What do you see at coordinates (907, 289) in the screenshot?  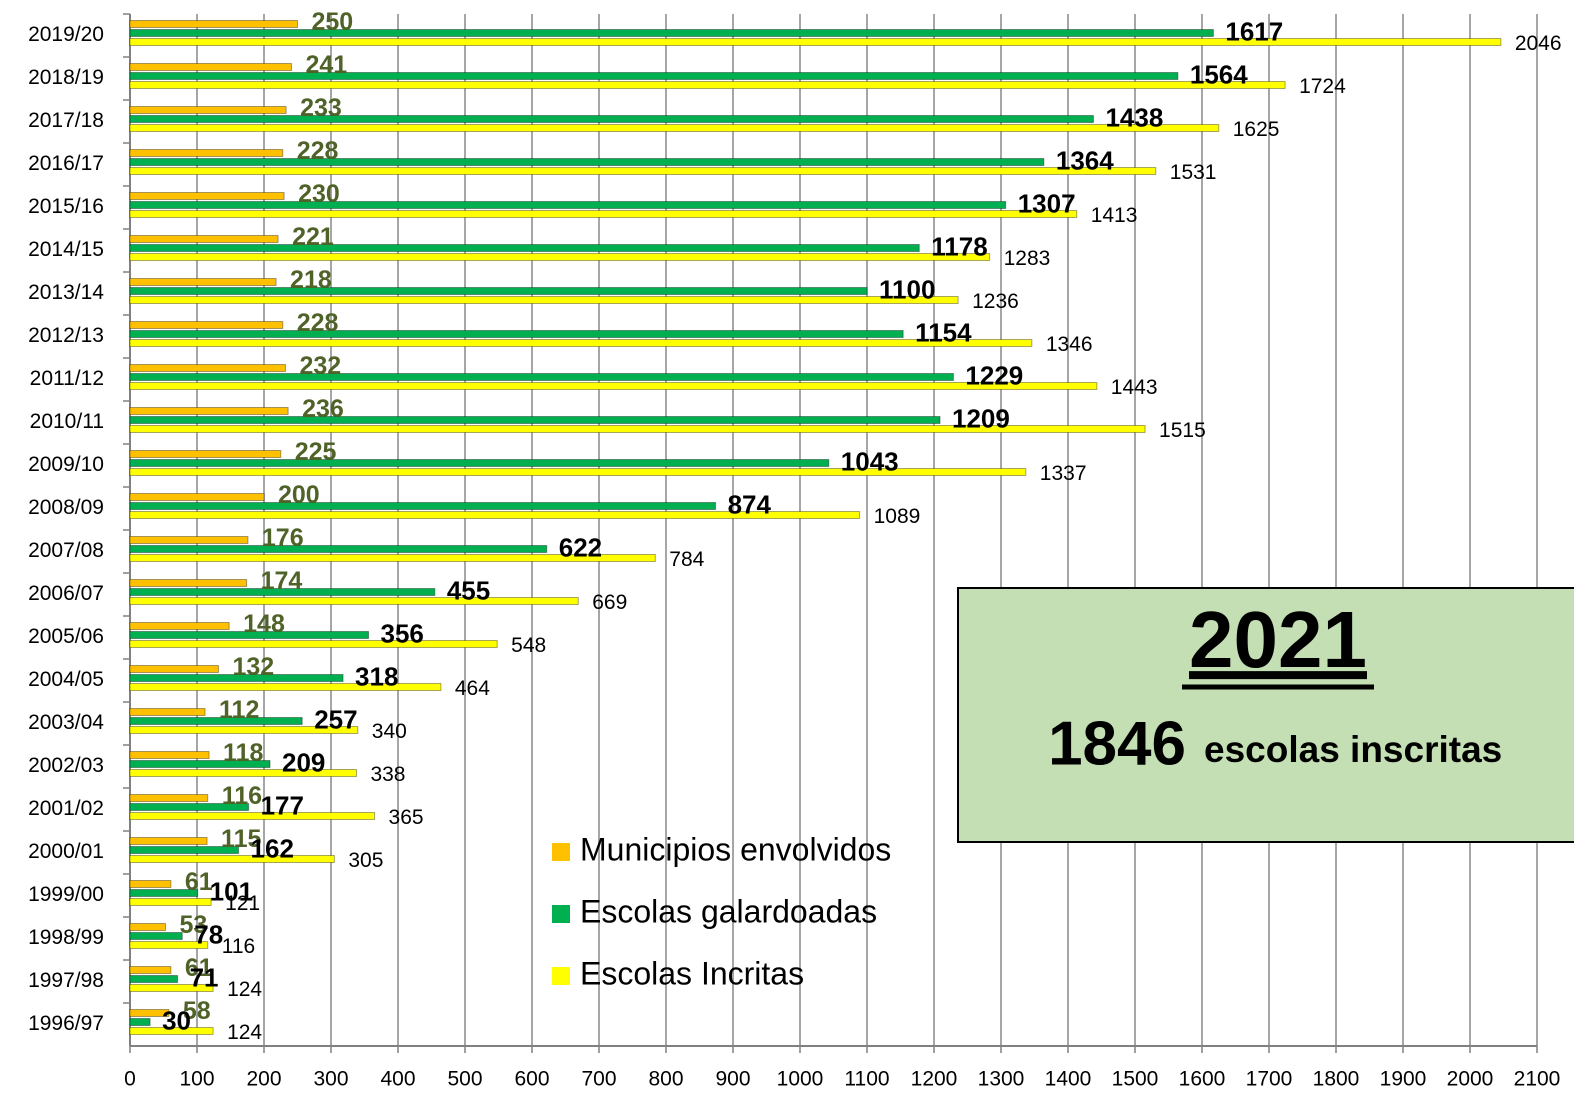 I see `data-label: 1100` at bounding box center [907, 289].